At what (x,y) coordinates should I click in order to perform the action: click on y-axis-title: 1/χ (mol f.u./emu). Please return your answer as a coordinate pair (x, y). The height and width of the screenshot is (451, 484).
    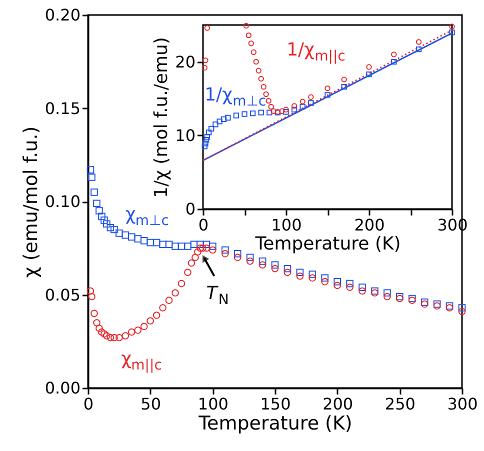
    Looking at the image, I should click on (161, 117).